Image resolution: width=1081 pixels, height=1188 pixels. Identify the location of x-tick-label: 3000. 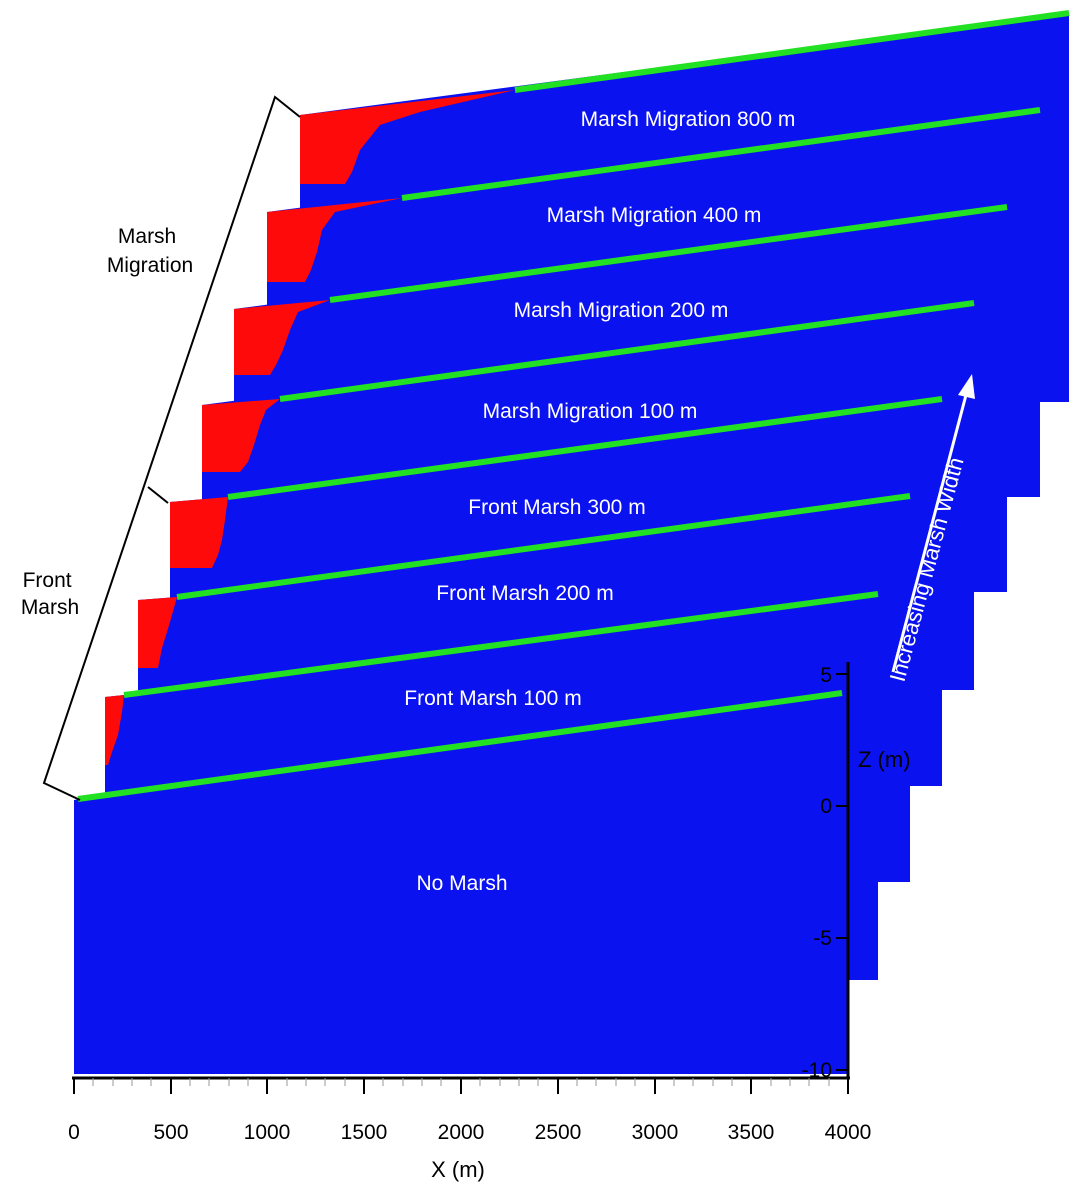
(655, 1132).